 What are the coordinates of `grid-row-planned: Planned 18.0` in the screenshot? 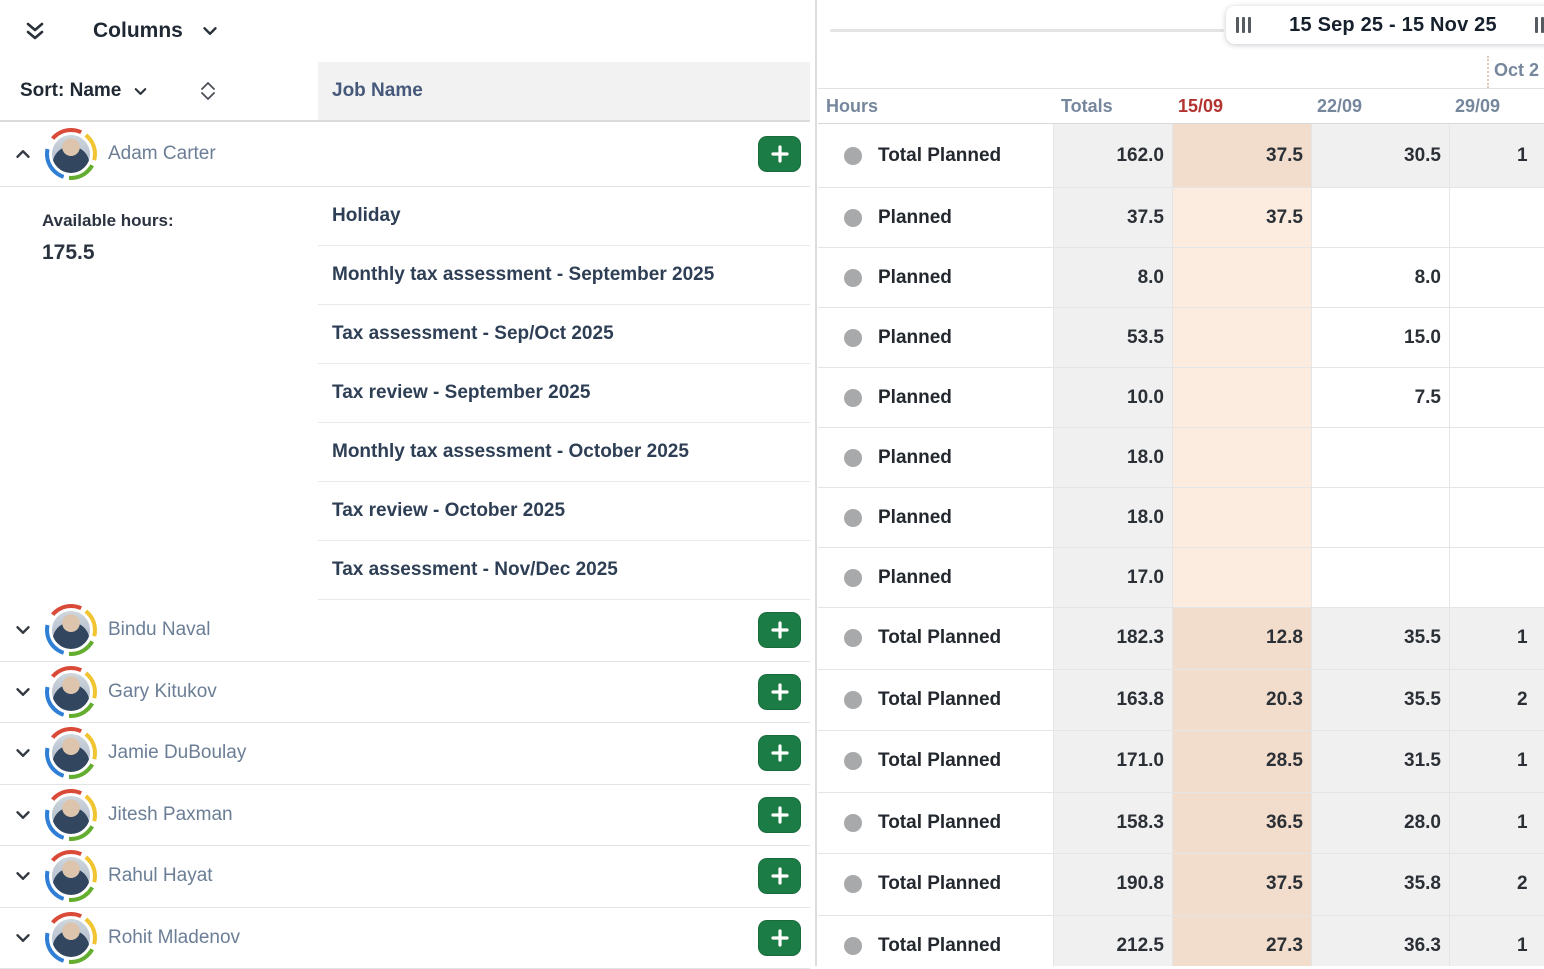 It's located at (1181, 458).